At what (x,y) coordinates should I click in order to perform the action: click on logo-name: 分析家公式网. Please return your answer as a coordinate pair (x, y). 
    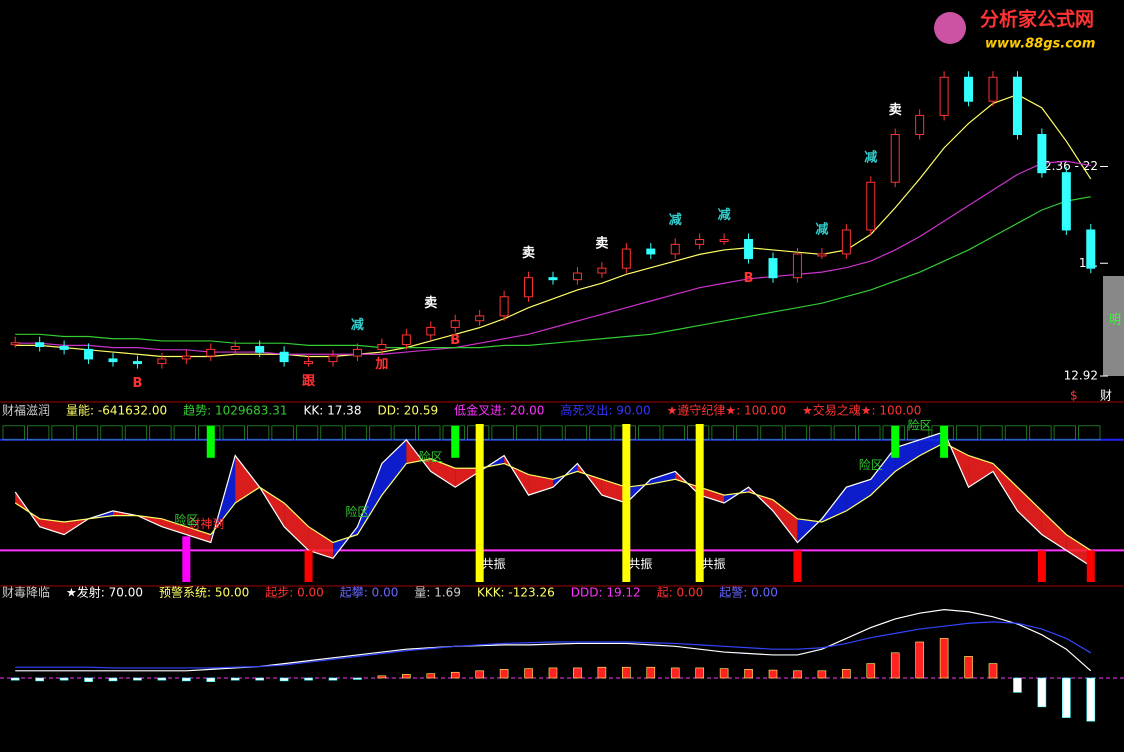
    Looking at the image, I should click on (1037, 19).